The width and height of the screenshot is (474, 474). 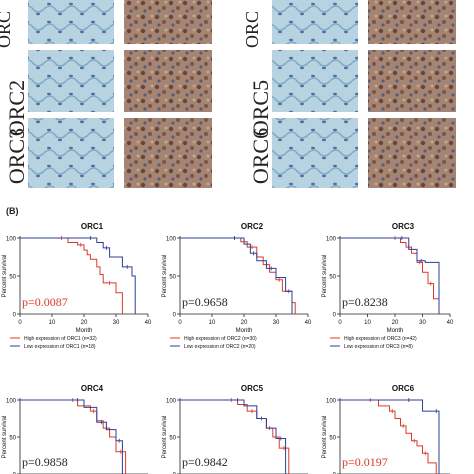 What do you see at coordinates (378, 347) in the screenshot?
I see `legend-entry: Low expression of ORC3 (n=8)` at bounding box center [378, 347].